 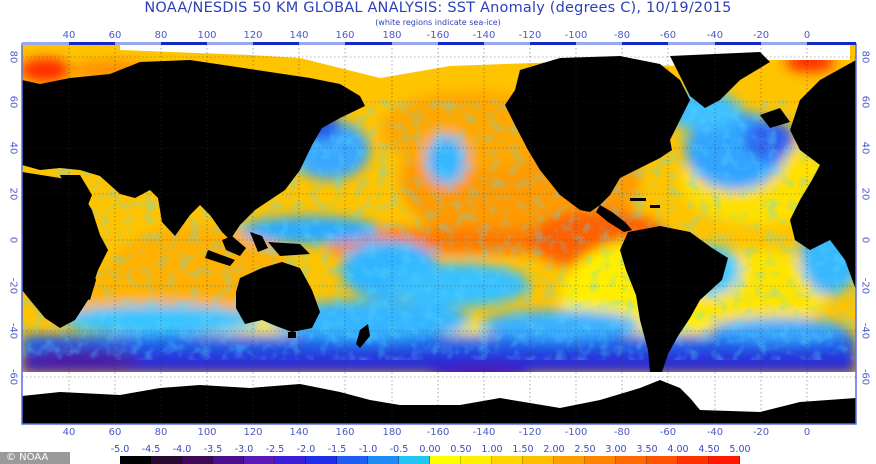 What do you see at coordinates (337, 449) in the screenshot?
I see `colorbar-label: -1.5` at bounding box center [337, 449].